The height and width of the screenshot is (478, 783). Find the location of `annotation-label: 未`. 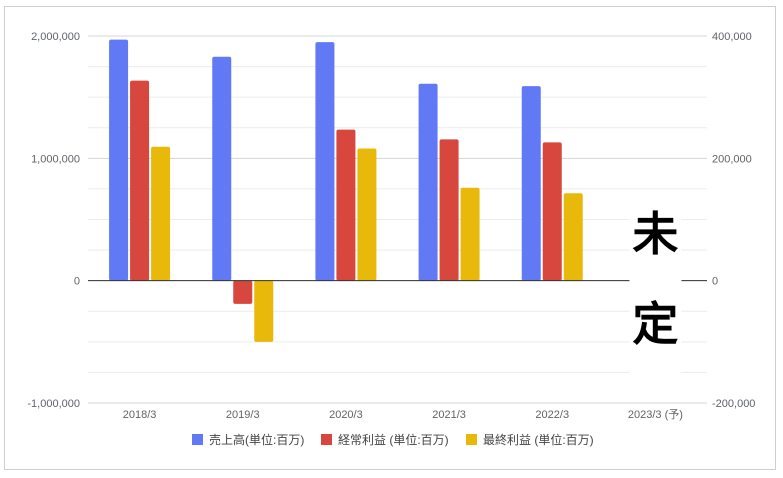

annotation-label: 未 is located at coordinates (655, 234).